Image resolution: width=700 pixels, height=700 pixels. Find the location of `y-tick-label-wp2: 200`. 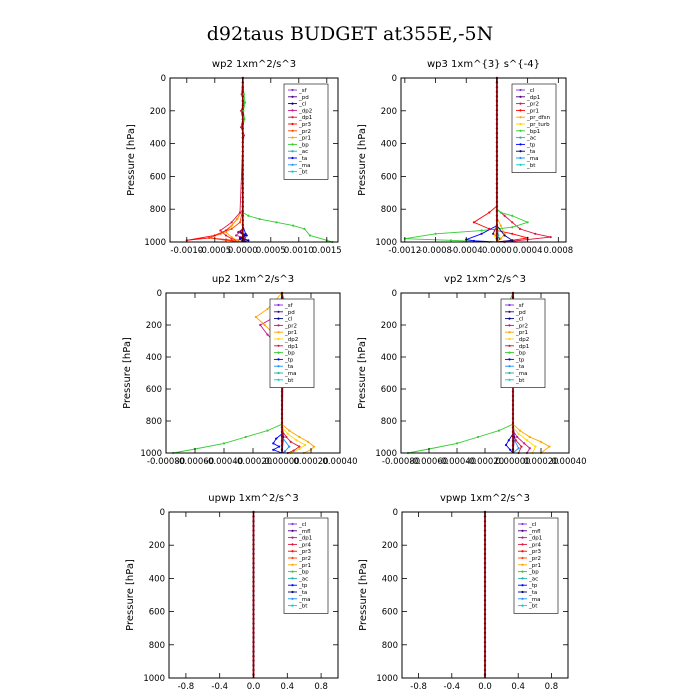

y-tick-label-wp2: 200 is located at coordinates (158, 112).